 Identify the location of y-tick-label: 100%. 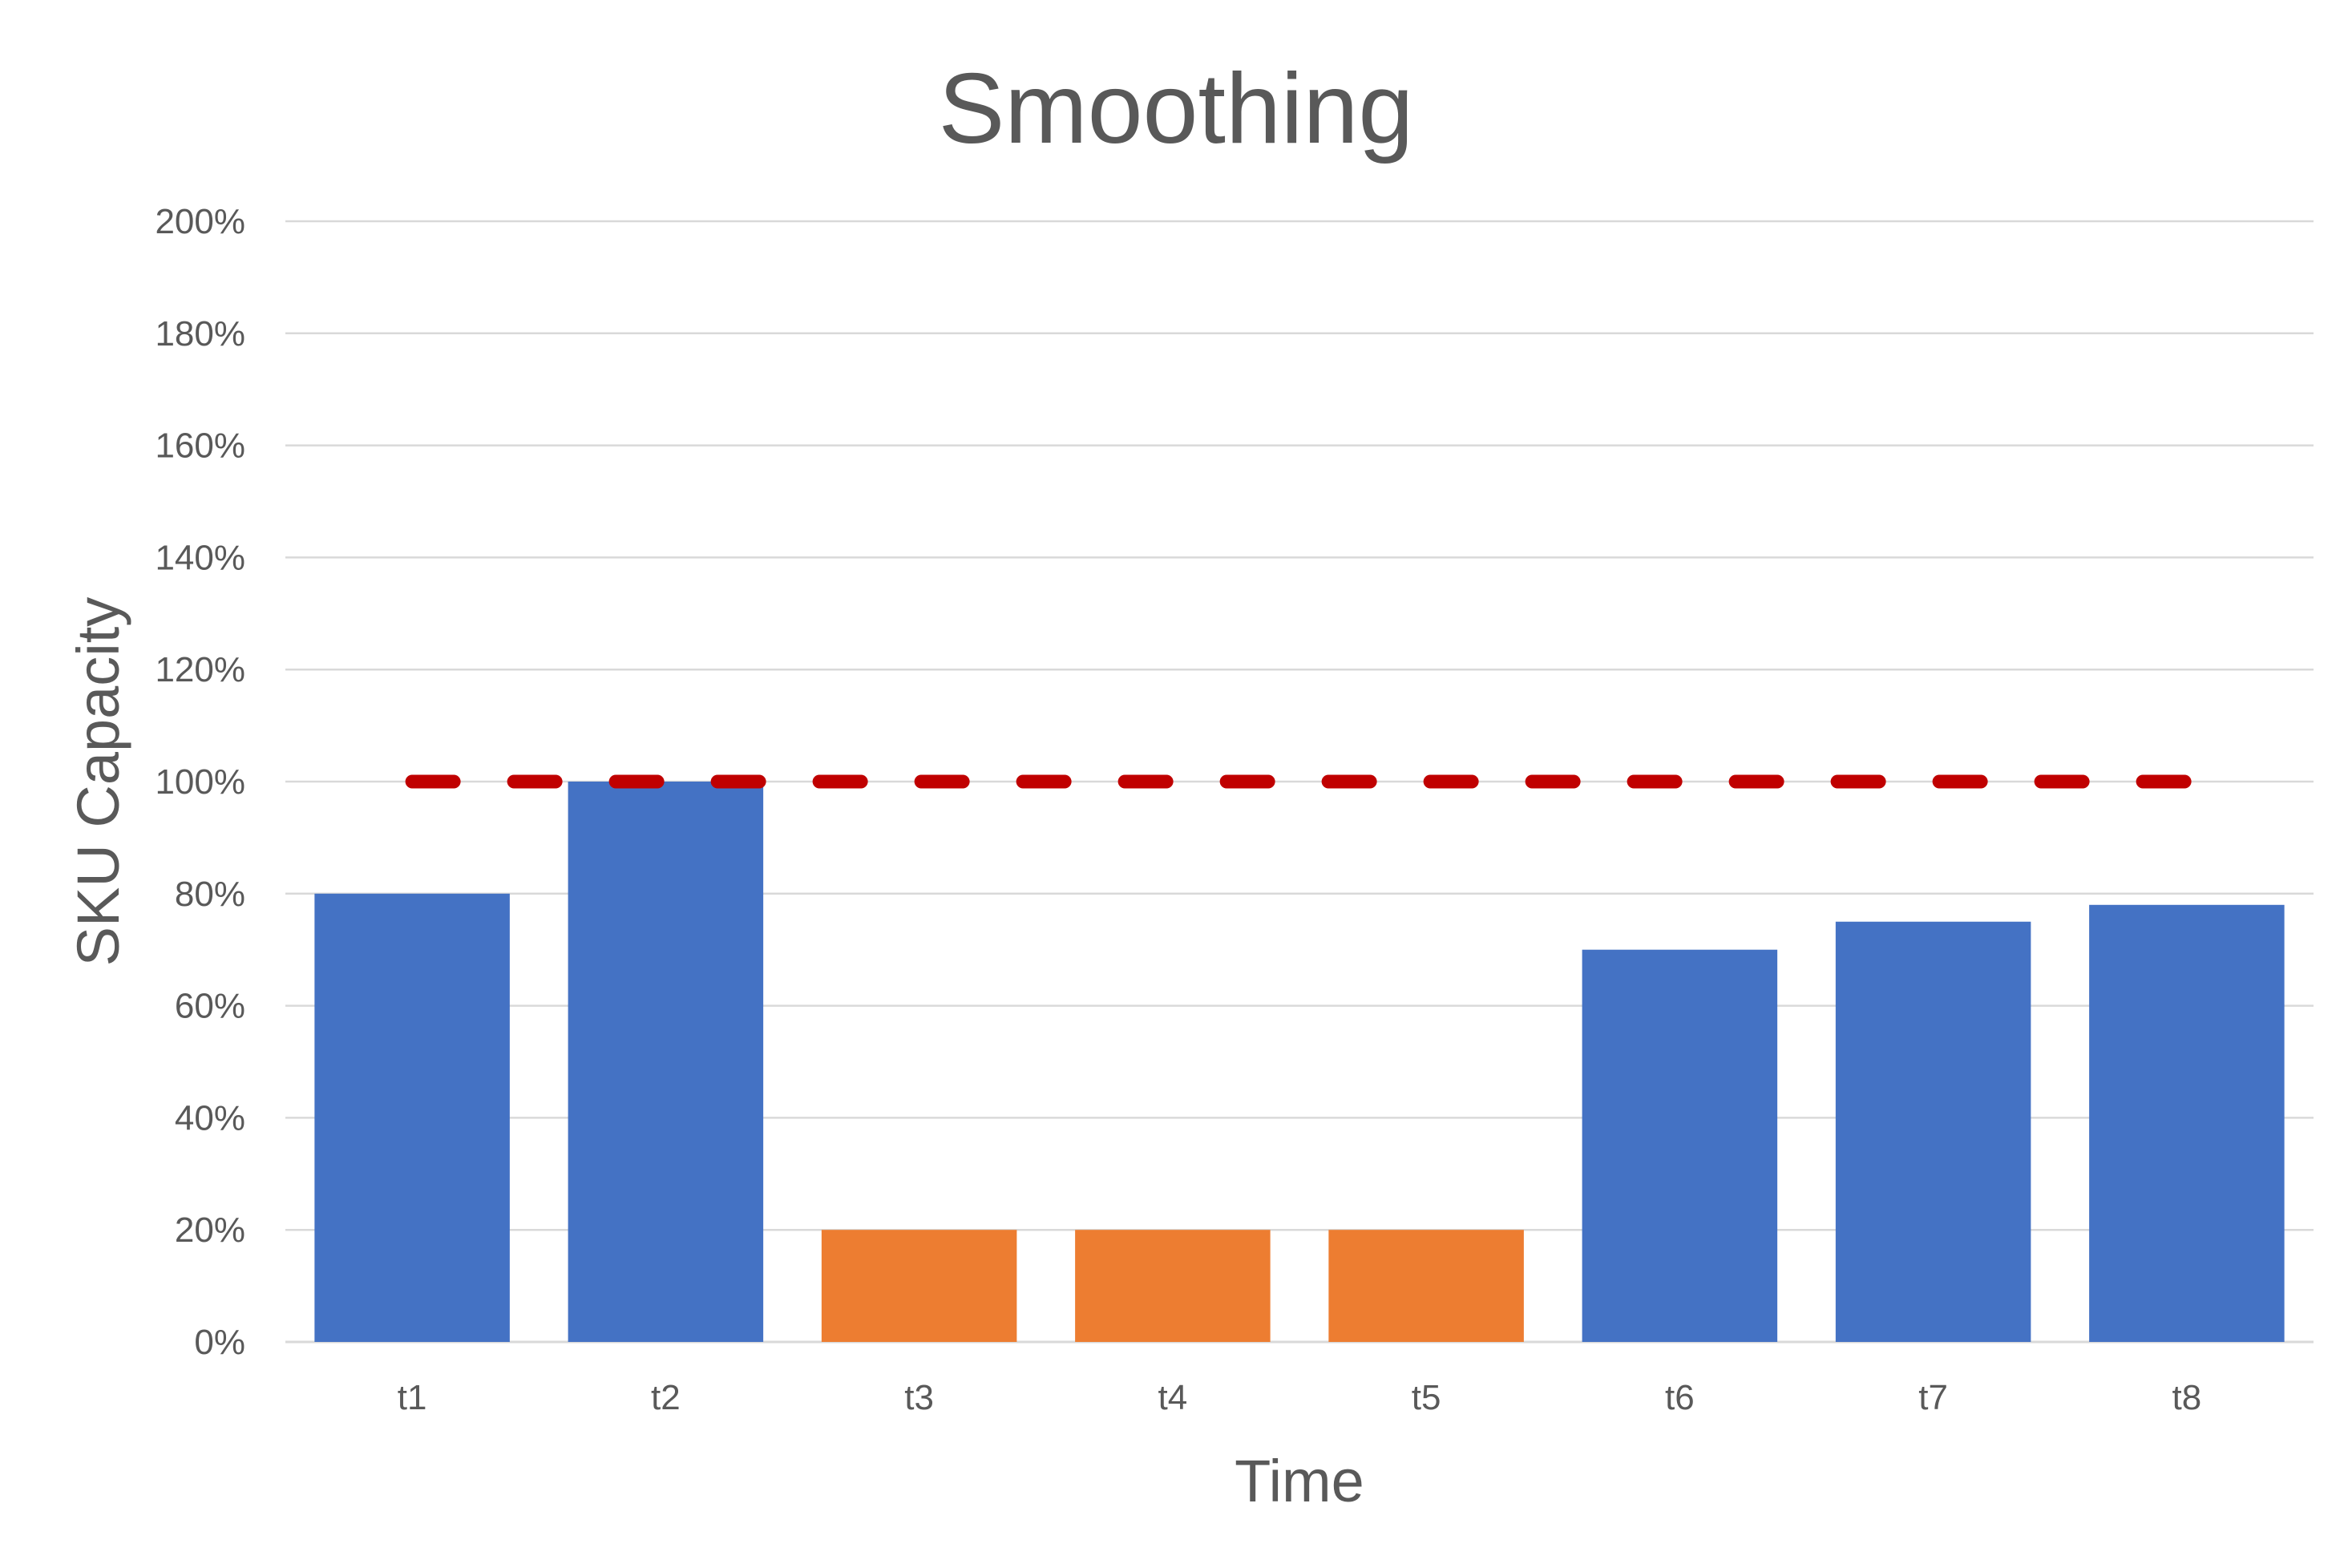
(200, 782).